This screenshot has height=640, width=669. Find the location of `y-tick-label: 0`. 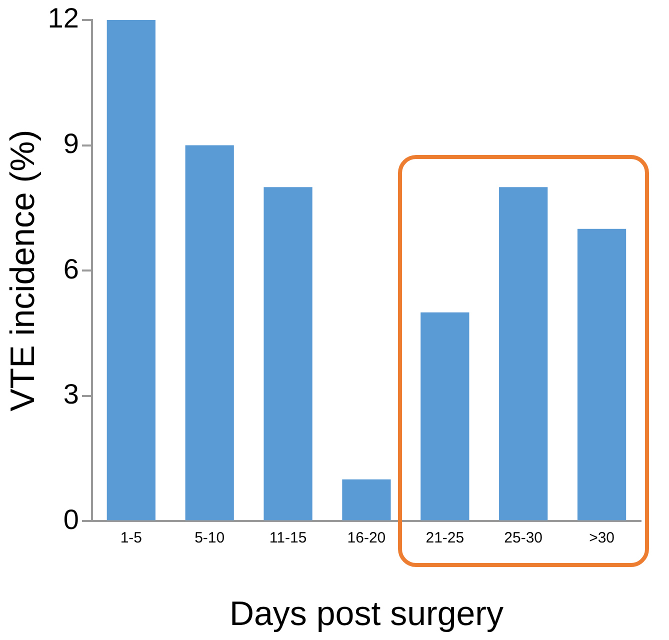

y-tick-label: 0 is located at coordinates (71, 519).